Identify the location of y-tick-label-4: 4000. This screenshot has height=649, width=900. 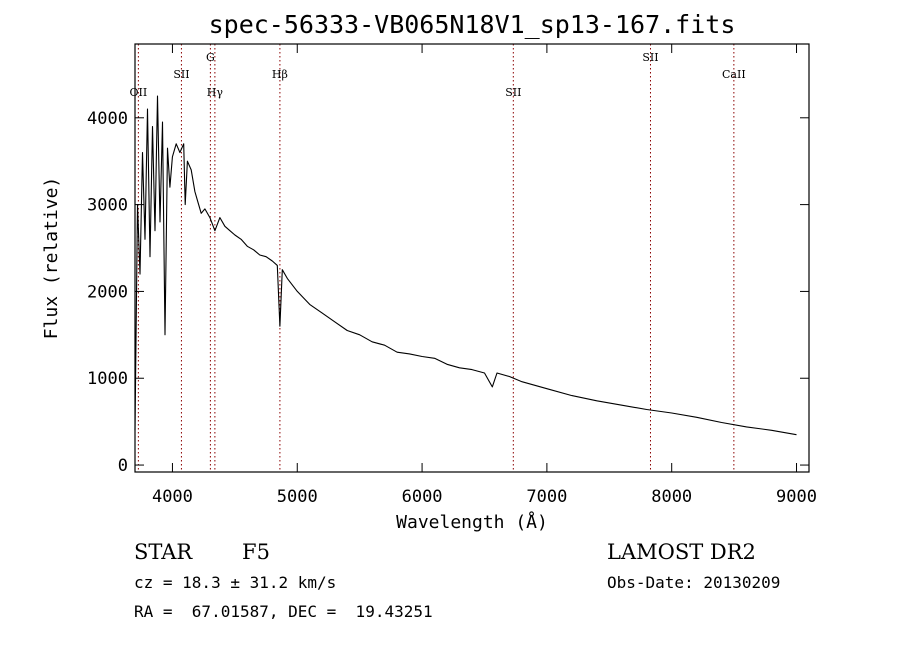
(107, 119).